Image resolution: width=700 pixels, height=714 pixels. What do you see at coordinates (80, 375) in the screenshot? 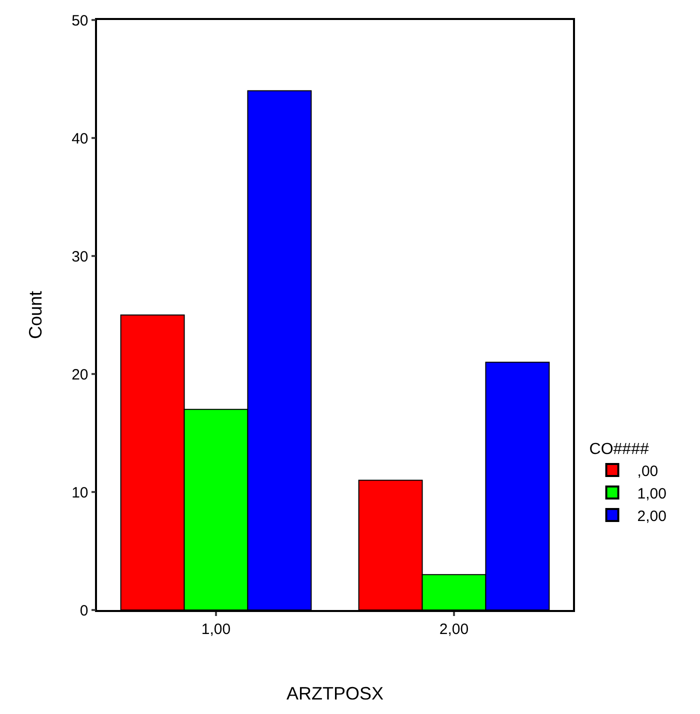
I see `y-tick-label: 20` at bounding box center [80, 375].